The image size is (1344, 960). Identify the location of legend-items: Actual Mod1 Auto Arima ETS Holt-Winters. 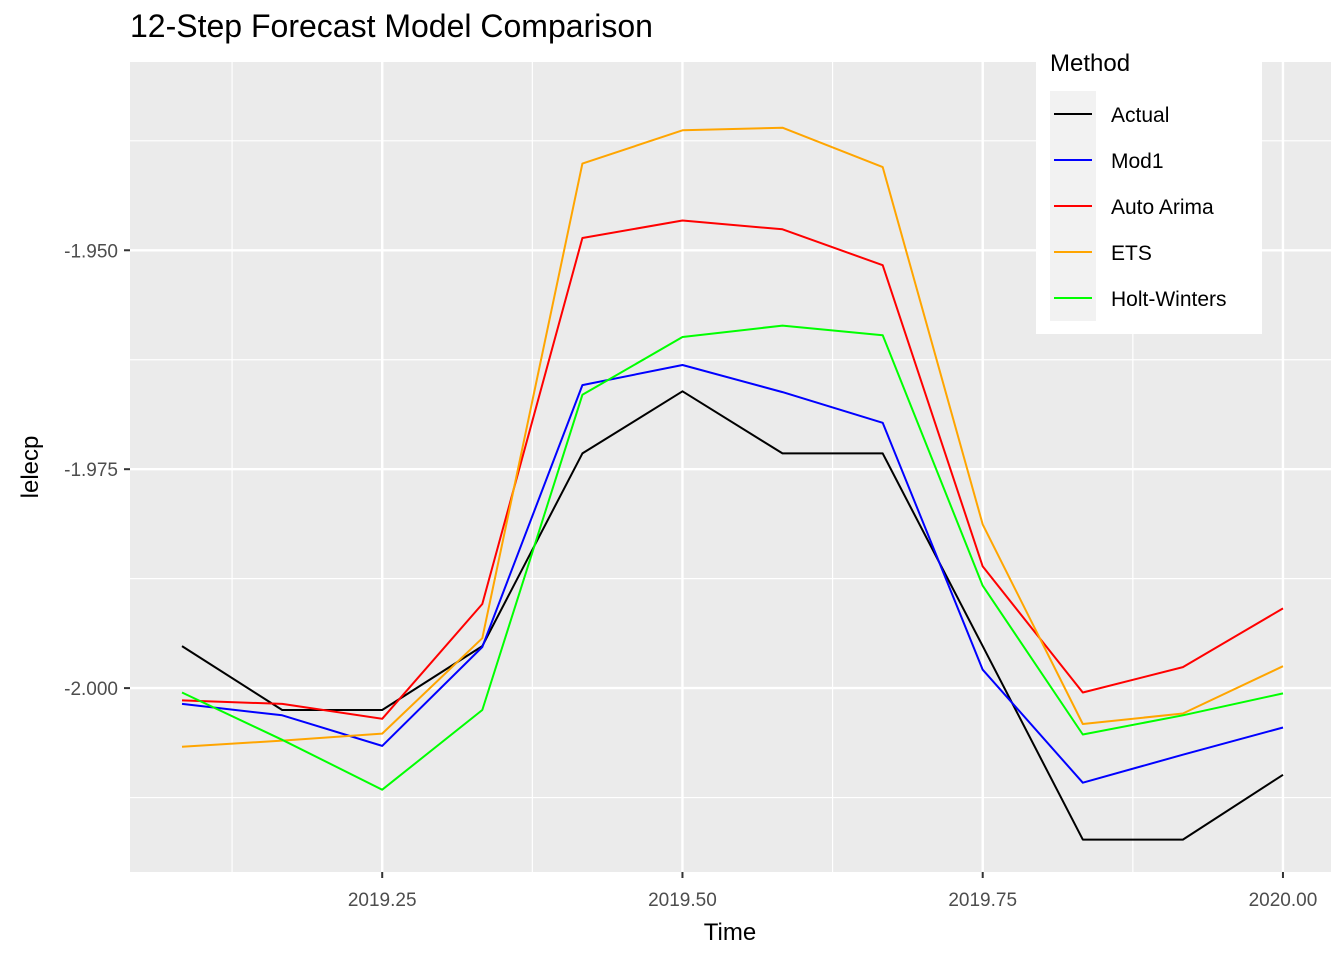
(1138, 206).